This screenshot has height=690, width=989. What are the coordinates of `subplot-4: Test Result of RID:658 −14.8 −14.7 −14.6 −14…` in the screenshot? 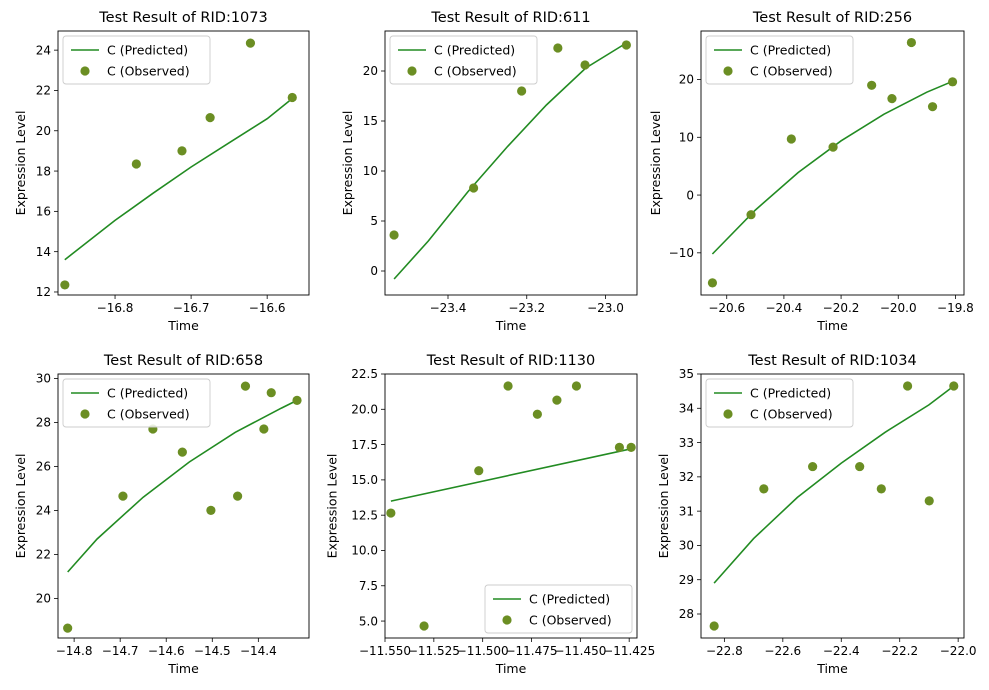 It's located at (161, 514).